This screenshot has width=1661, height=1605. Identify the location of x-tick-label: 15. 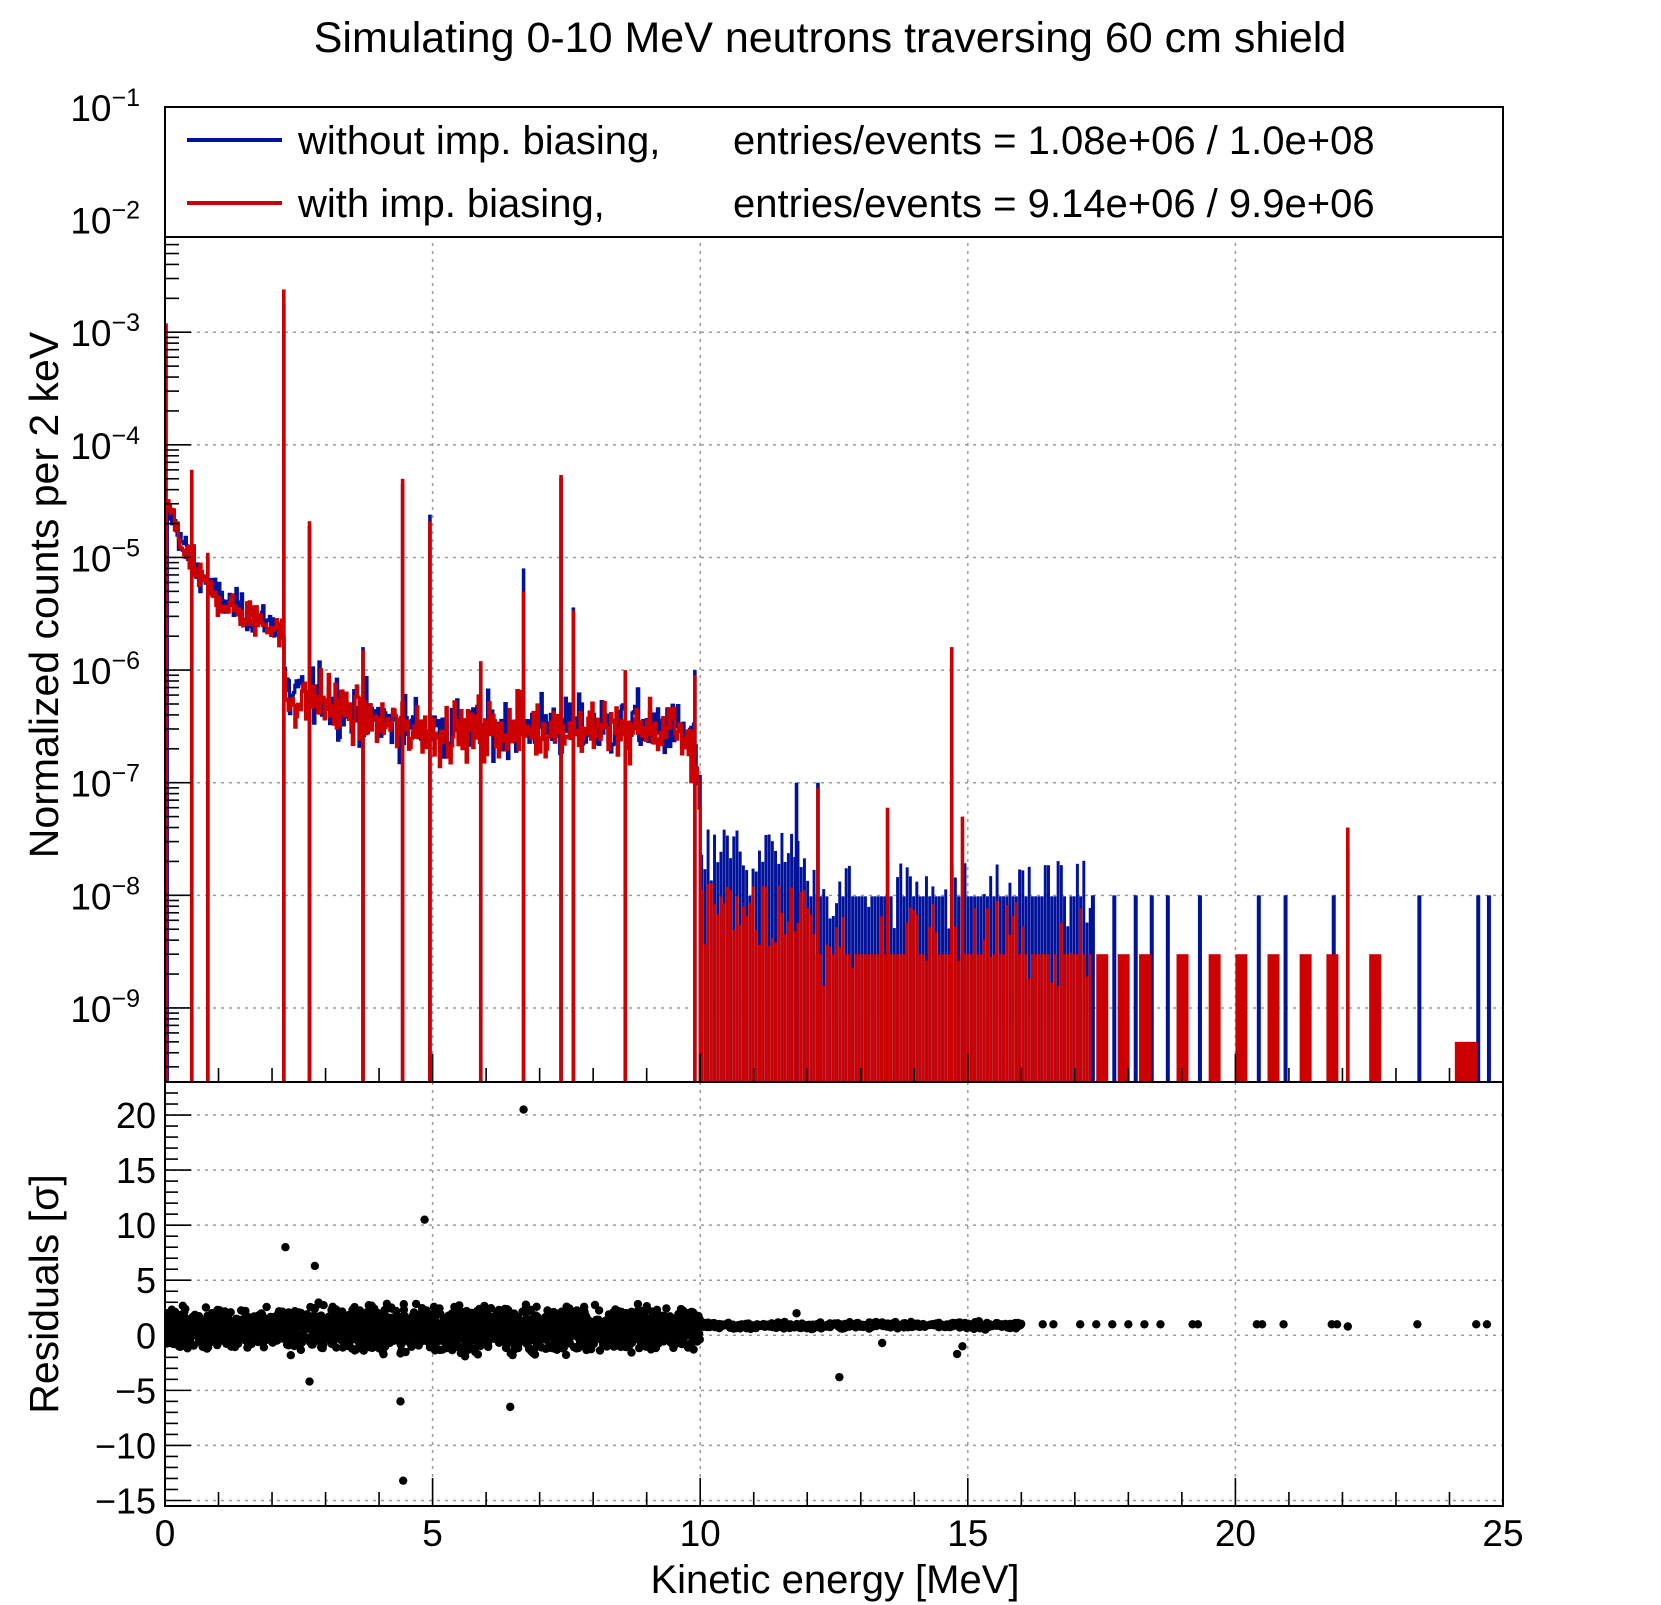
(967, 1533).